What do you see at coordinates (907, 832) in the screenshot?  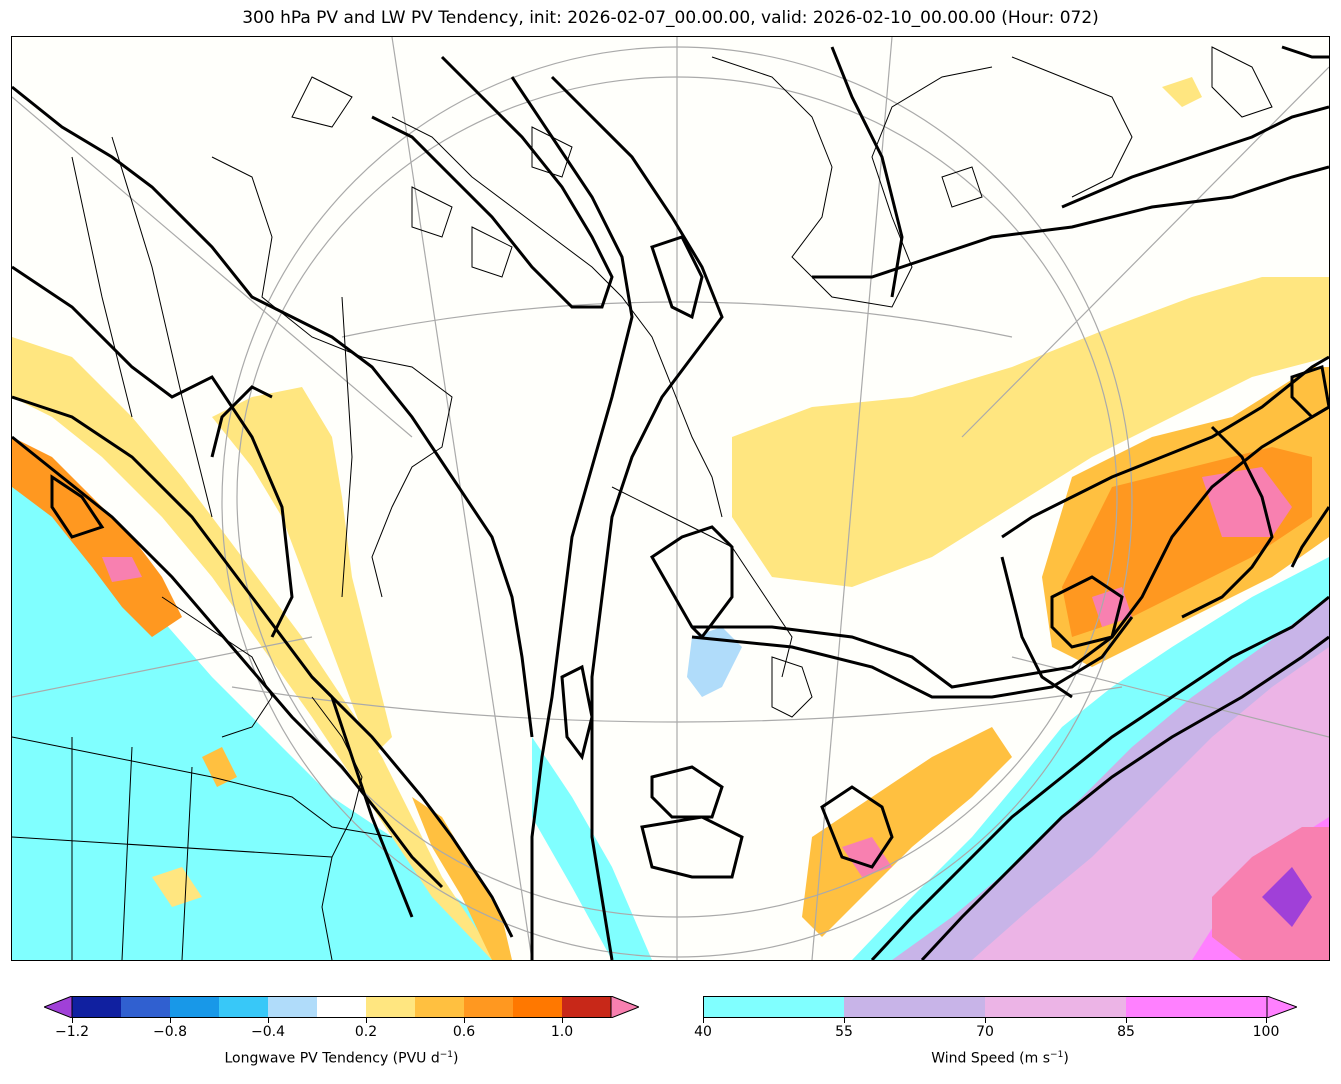 I see `pv-pos-southeast` at bounding box center [907, 832].